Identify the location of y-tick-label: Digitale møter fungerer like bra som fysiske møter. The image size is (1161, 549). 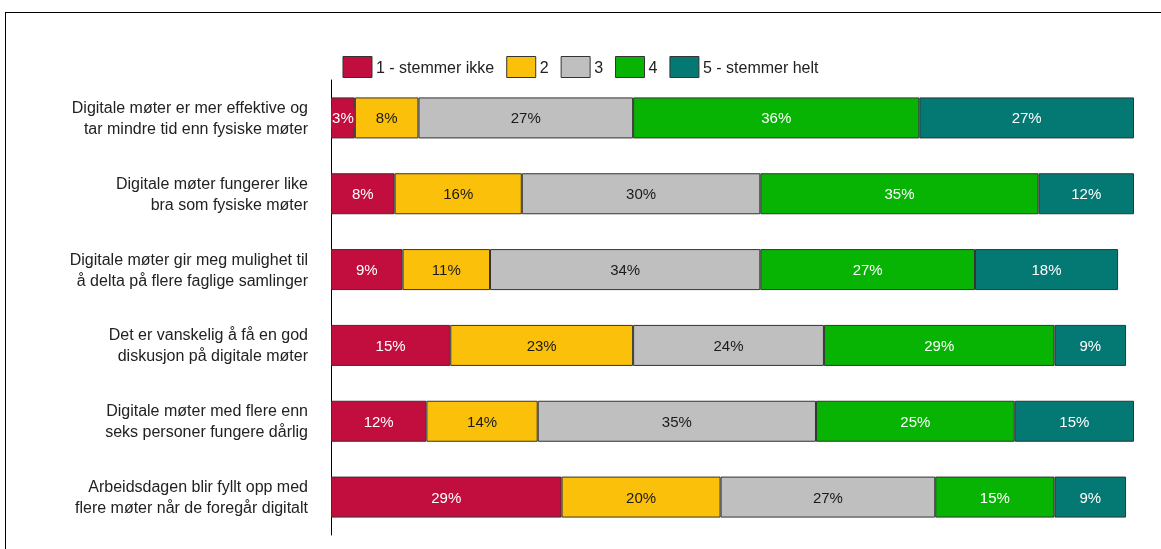
(212, 193).